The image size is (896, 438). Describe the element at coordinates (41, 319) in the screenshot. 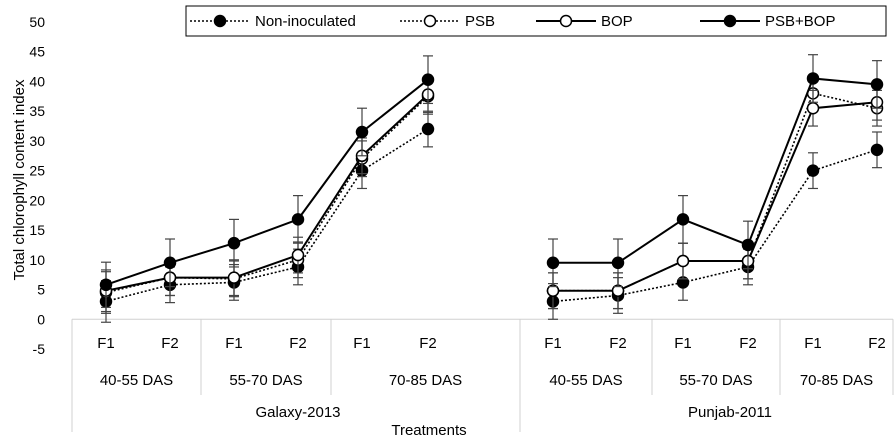

I see `y-tick-label: 0` at that location.